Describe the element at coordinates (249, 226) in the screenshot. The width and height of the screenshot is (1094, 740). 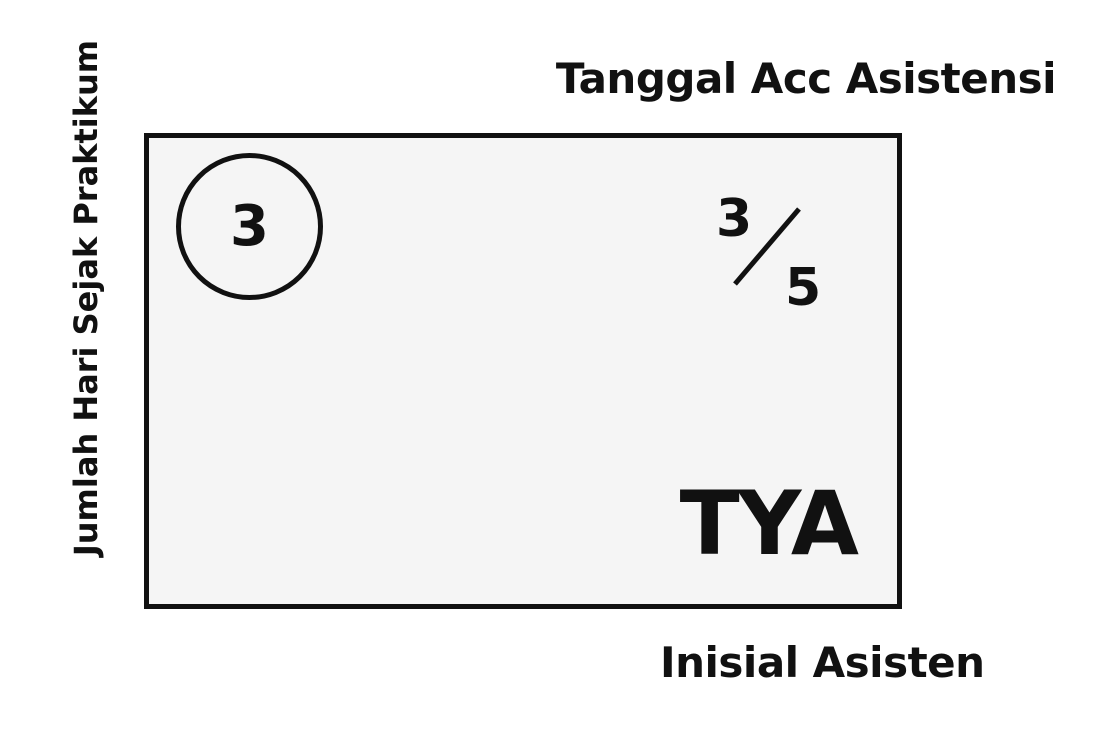
I see `days-count-circle: 3` at that location.